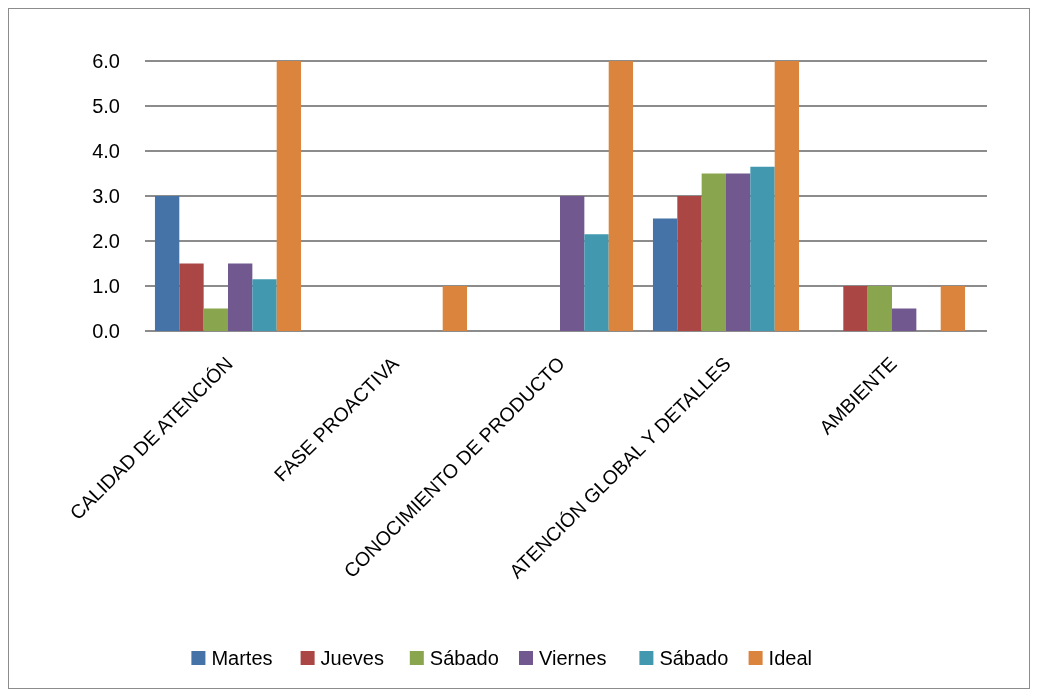 The image size is (1038, 697). What do you see at coordinates (106, 61) in the screenshot?
I see `y-tick-label: 6.0` at bounding box center [106, 61].